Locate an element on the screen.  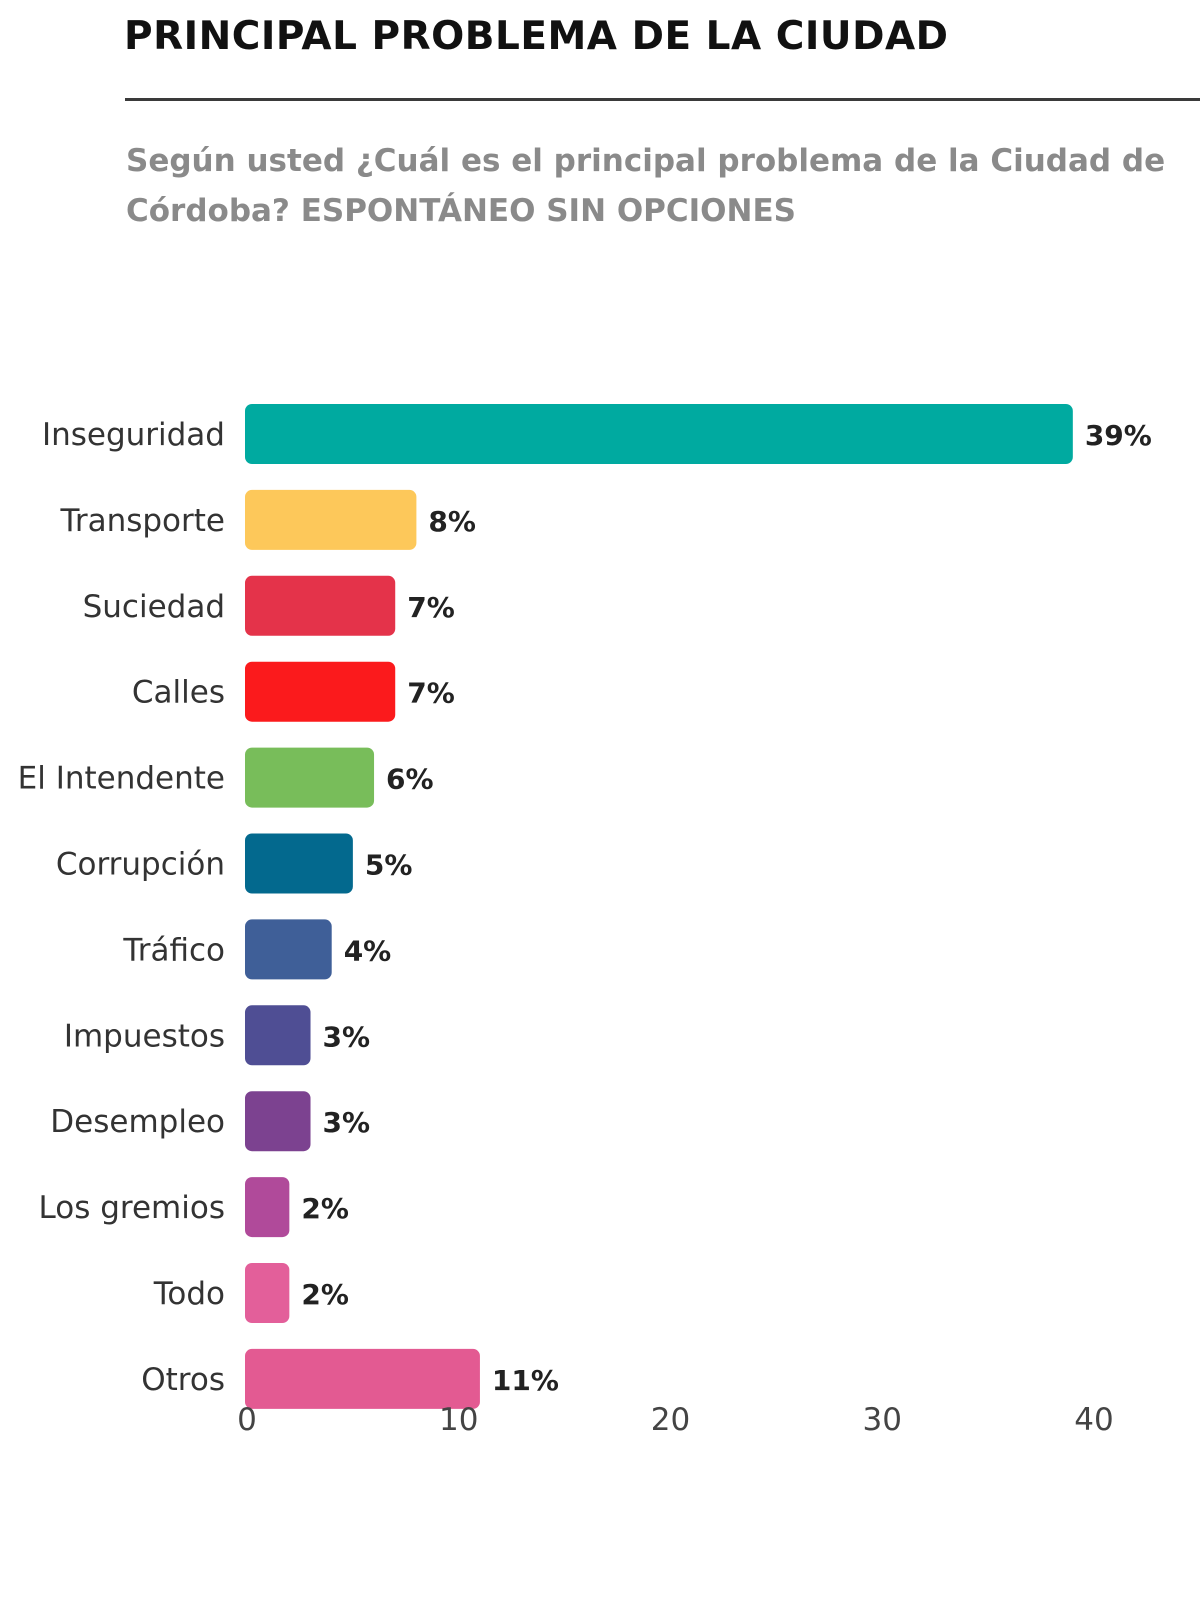
category-label: Desempleo is located at coordinates (137, 1122).